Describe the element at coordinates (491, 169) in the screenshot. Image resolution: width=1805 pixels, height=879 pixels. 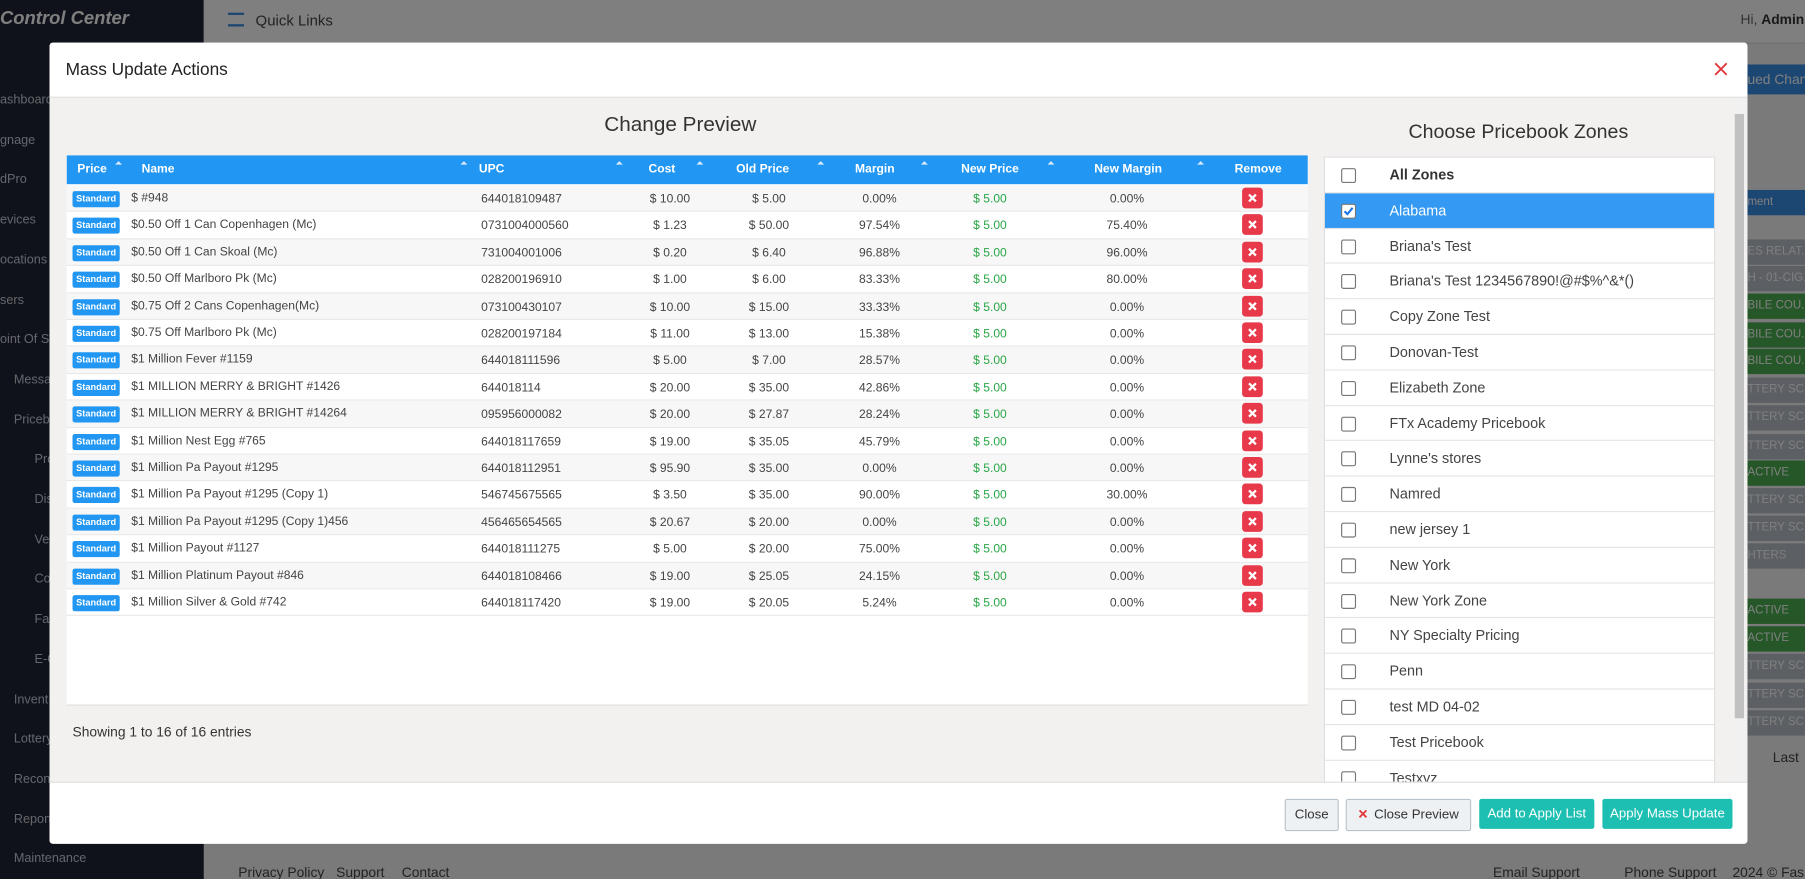
I see `column-header: UPC` at that location.